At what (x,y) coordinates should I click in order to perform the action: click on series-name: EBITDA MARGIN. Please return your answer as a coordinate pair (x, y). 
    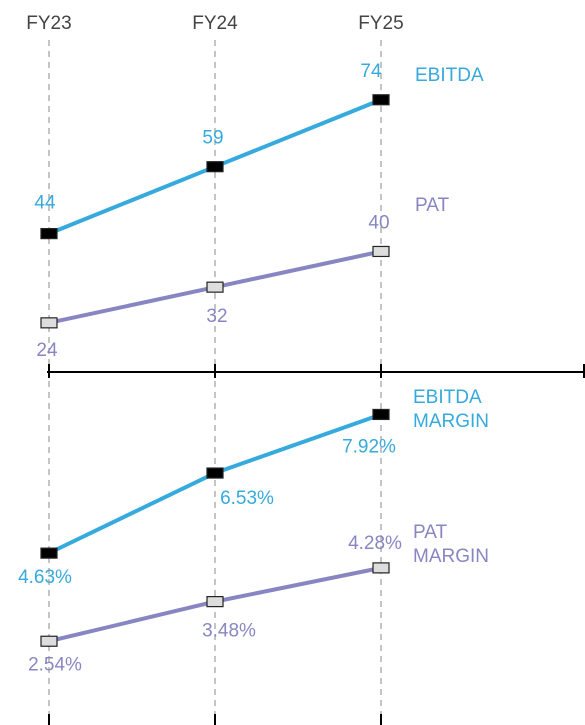
    Looking at the image, I should click on (451, 409).